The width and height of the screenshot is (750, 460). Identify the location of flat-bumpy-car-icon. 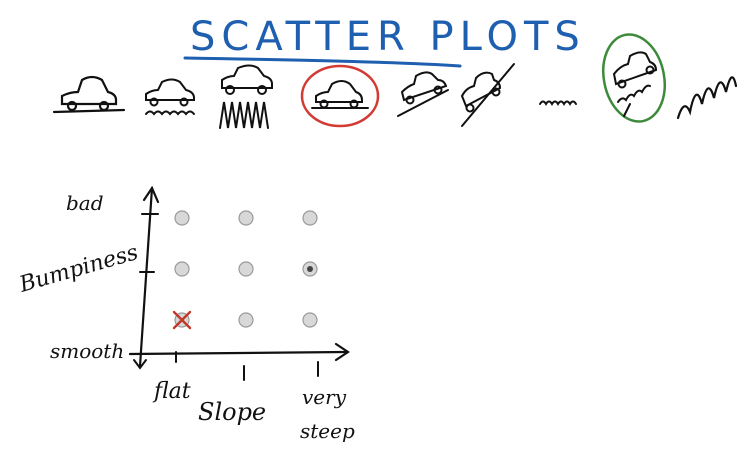
(170, 97).